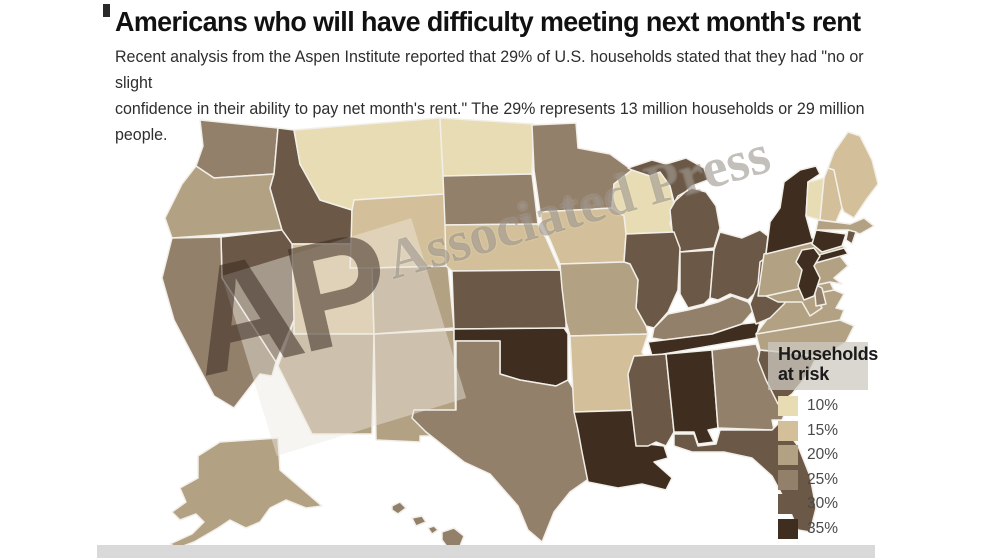  Describe the element at coordinates (237, 149) in the screenshot. I see `state-WA` at that location.